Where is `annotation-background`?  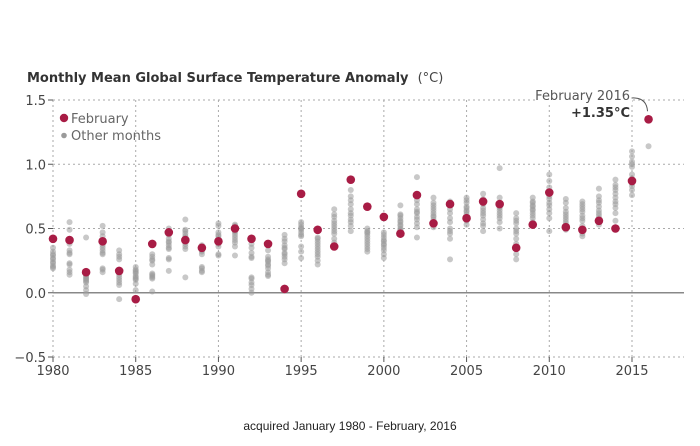 annotation-background is located at coordinates (583, 95).